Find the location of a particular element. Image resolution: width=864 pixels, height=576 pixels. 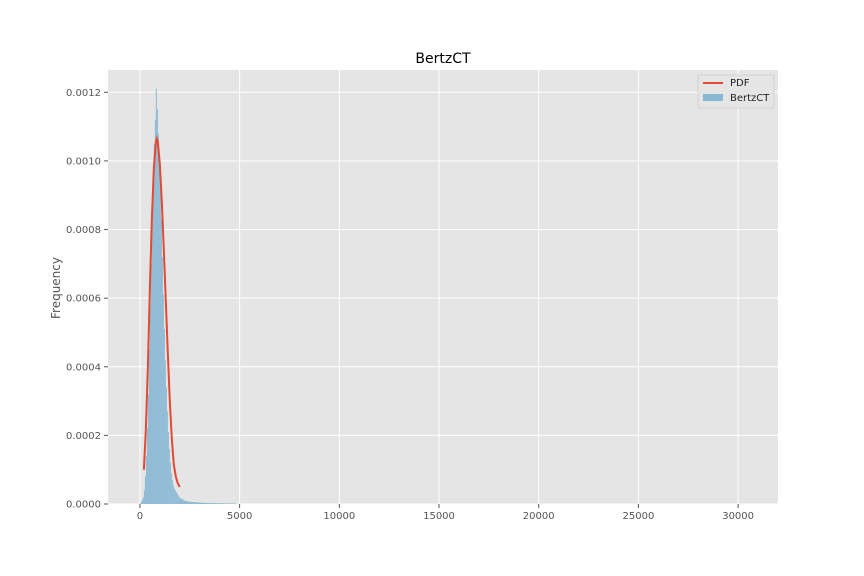

x-tick-label: 0 is located at coordinates (140, 516).